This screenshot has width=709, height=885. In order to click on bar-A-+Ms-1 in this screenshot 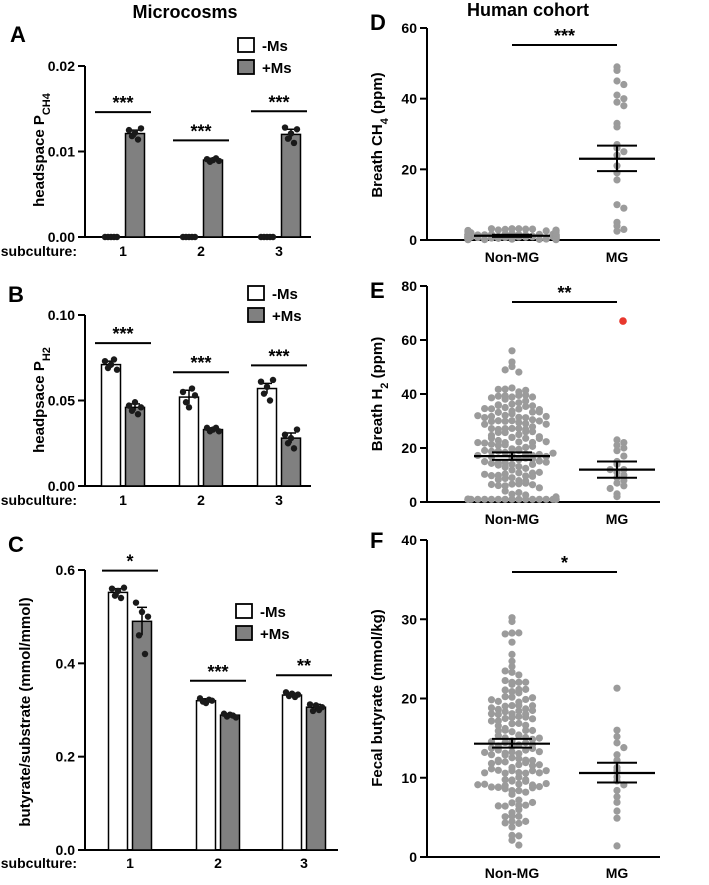, I will do `click(135, 185)`.